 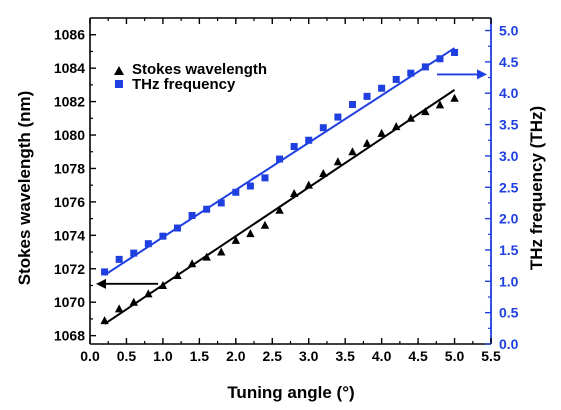 I want to click on legend-marker-stokes, so click(x=119, y=70).